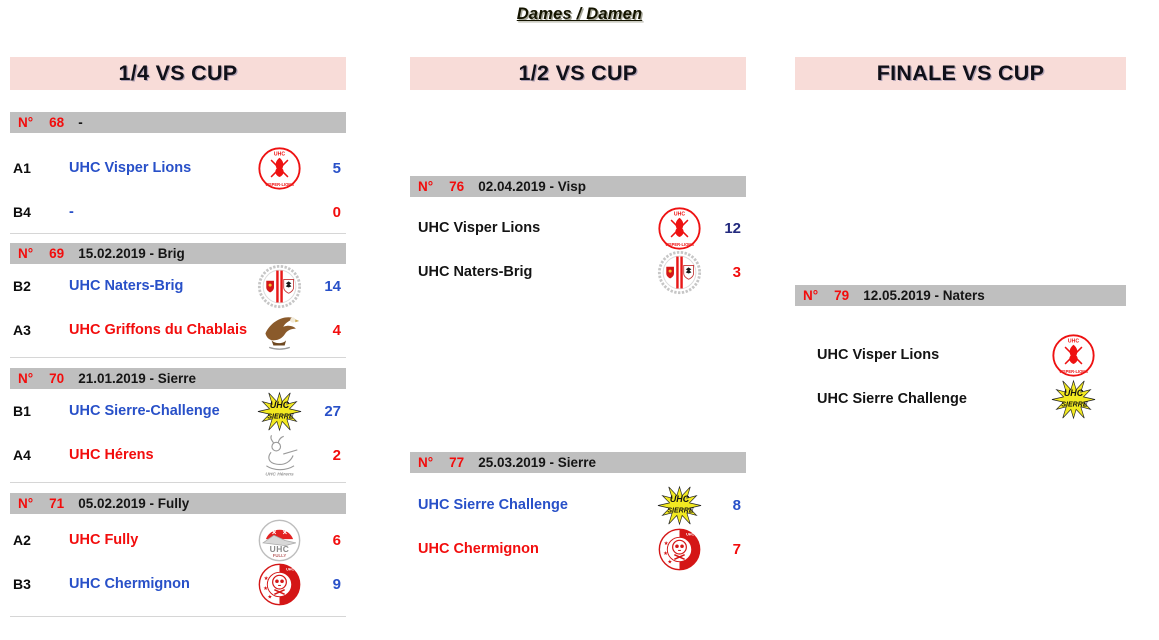  What do you see at coordinates (57, 253) in the screenshot?
I see `match-number: 69` at bounding box center [57, 253].